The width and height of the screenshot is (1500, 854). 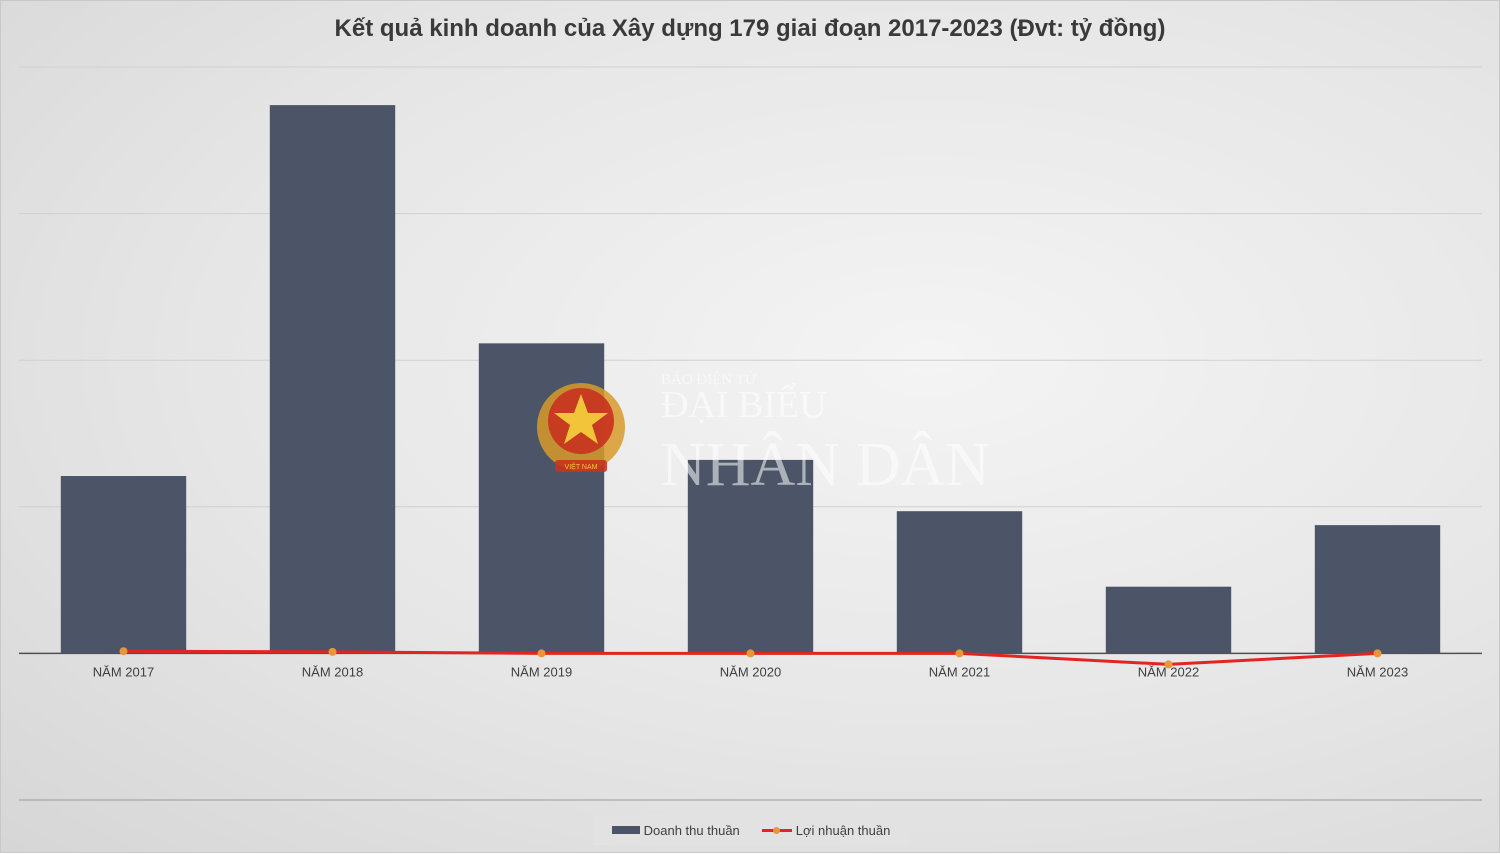 What do you see at coordinates (625, 830) in the screenshot?
I see `legend-swatch-bar` at bounding box center [625, 830].